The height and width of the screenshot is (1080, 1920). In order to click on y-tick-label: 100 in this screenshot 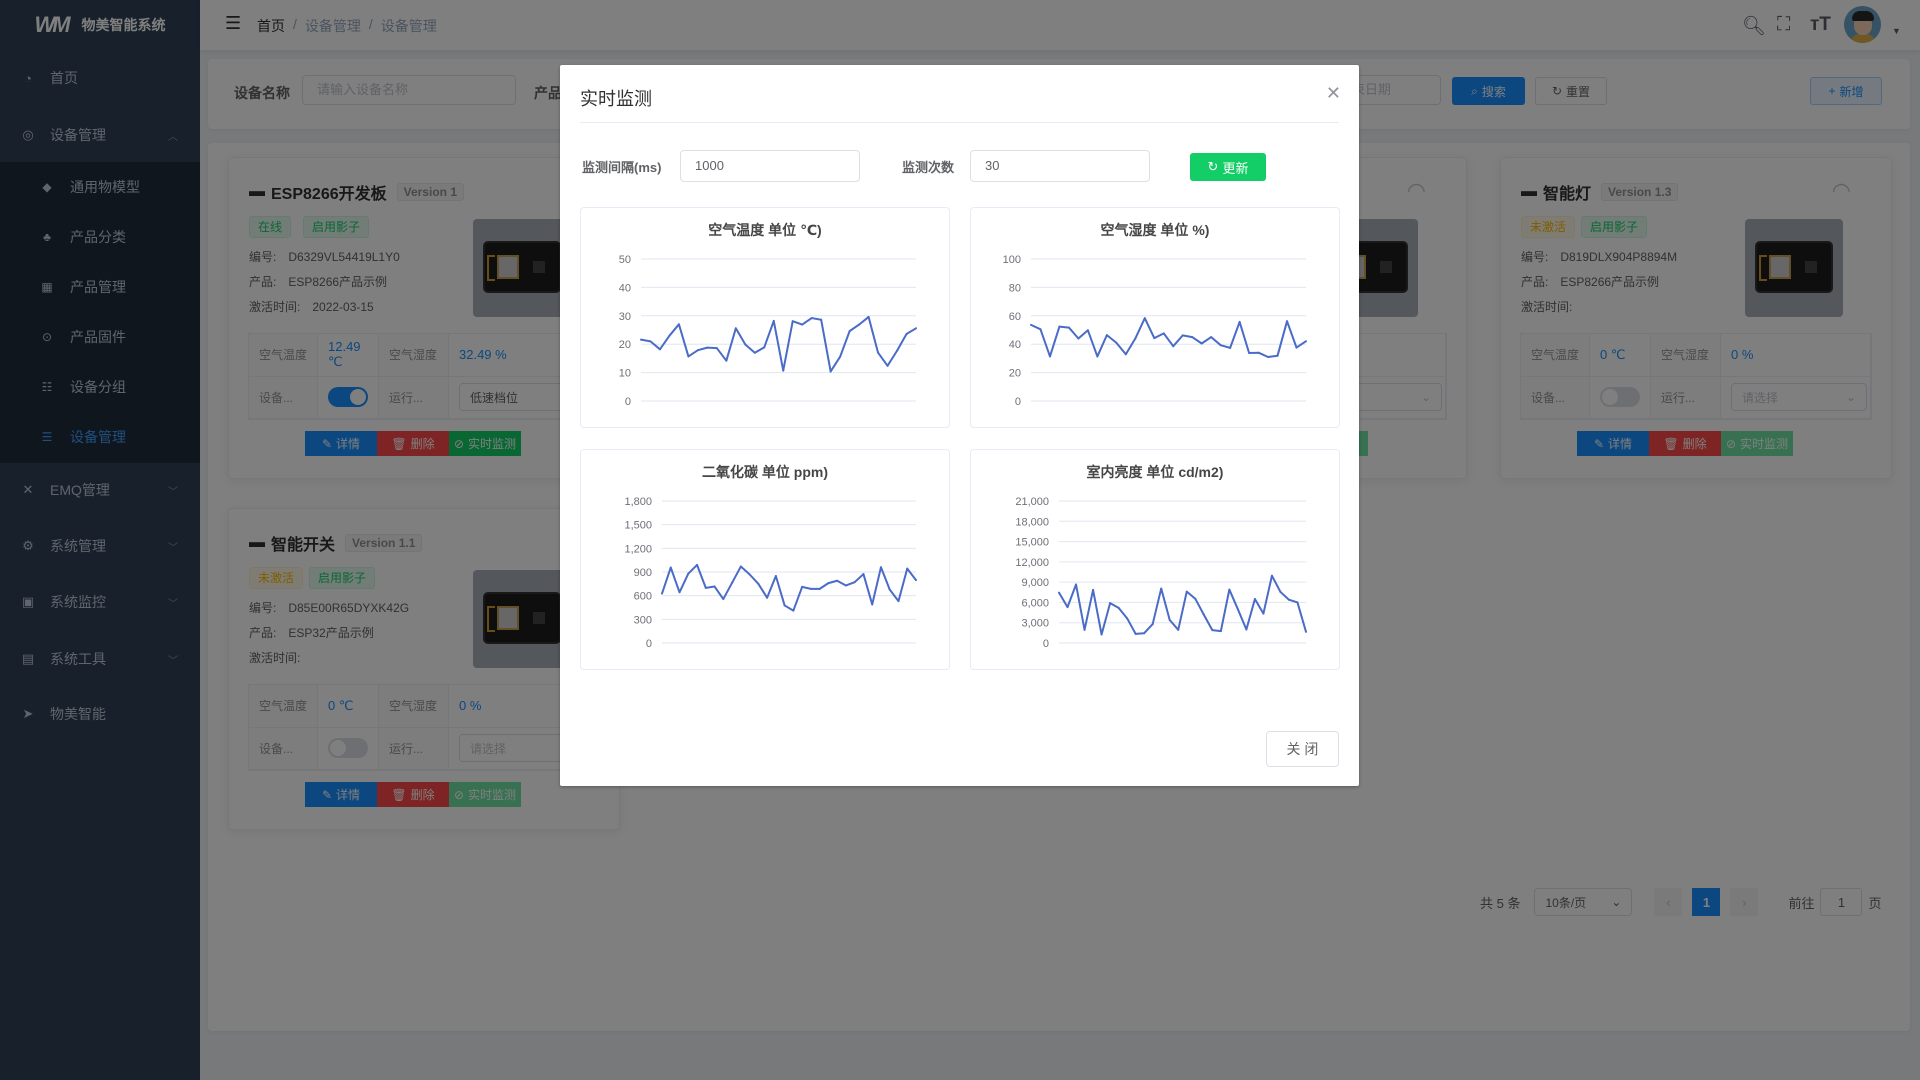, I will do `click(1012, 260)`.